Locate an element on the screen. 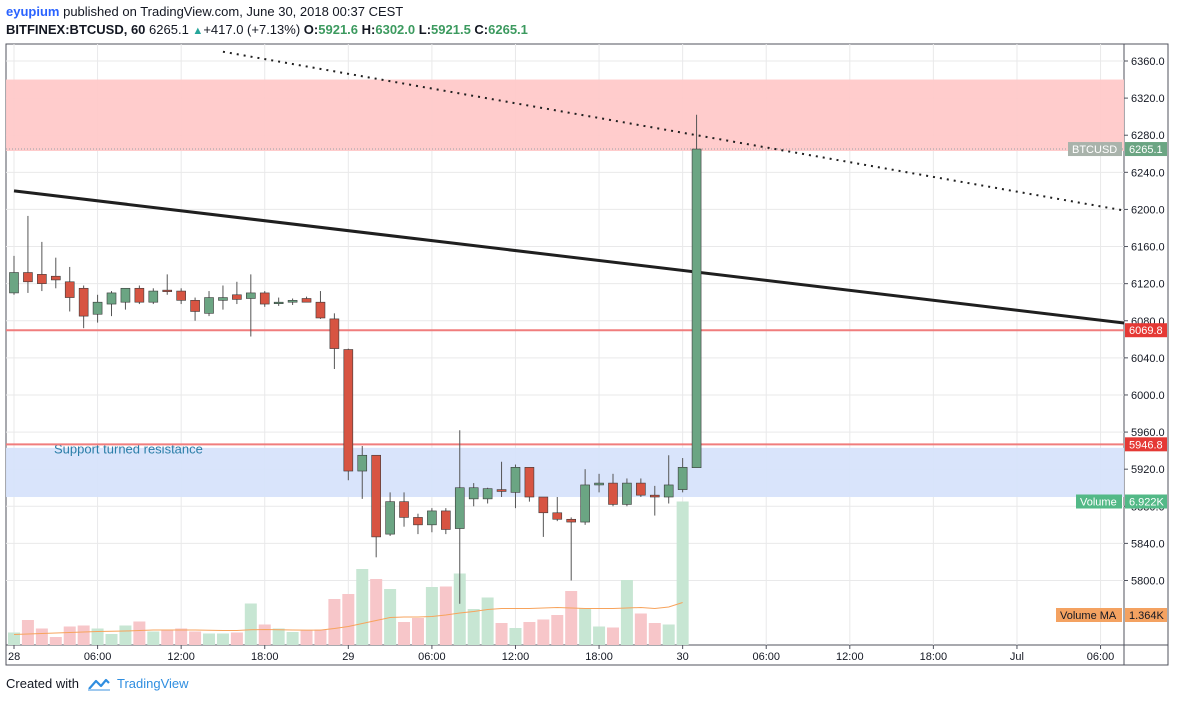 Image resolution: width=1177 pixels, height=701 pixels. symbol-label: BITFINEX:BTCUSD, 60 is located at coordinates (76, 29).